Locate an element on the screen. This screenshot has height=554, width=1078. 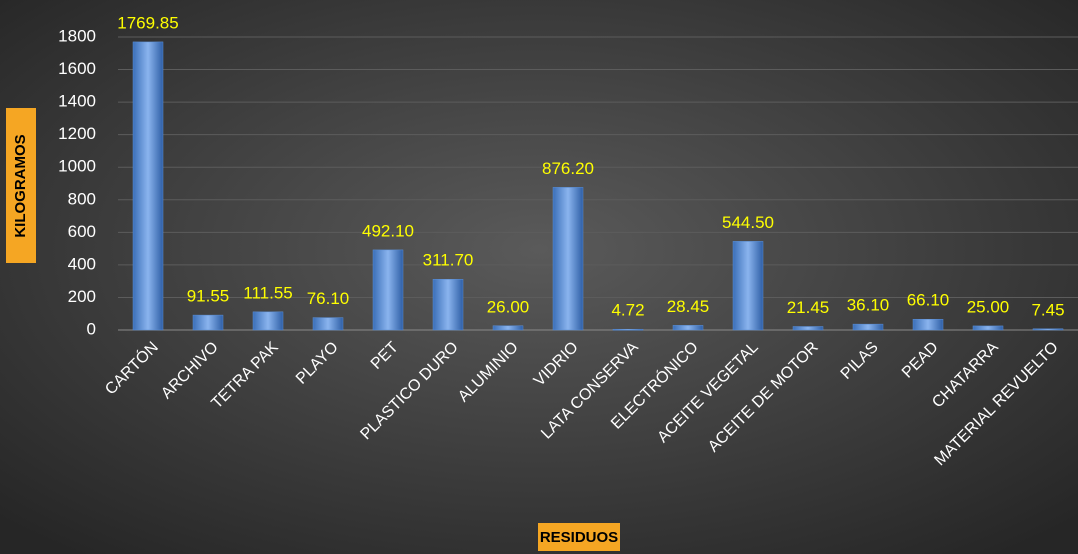
y-tick-label: 1200 is located at coordinates (77, 133).